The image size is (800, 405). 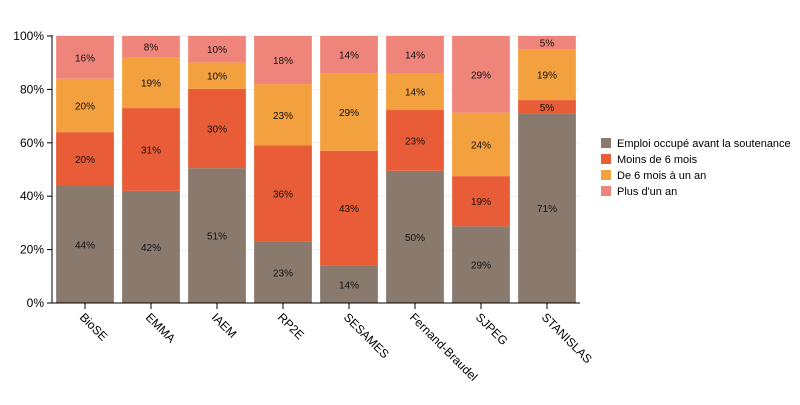 What do you see at coordinates (32, 250) in the screenshot?
I see `y-tick-label: 20%` at bounding box center [32, 250].